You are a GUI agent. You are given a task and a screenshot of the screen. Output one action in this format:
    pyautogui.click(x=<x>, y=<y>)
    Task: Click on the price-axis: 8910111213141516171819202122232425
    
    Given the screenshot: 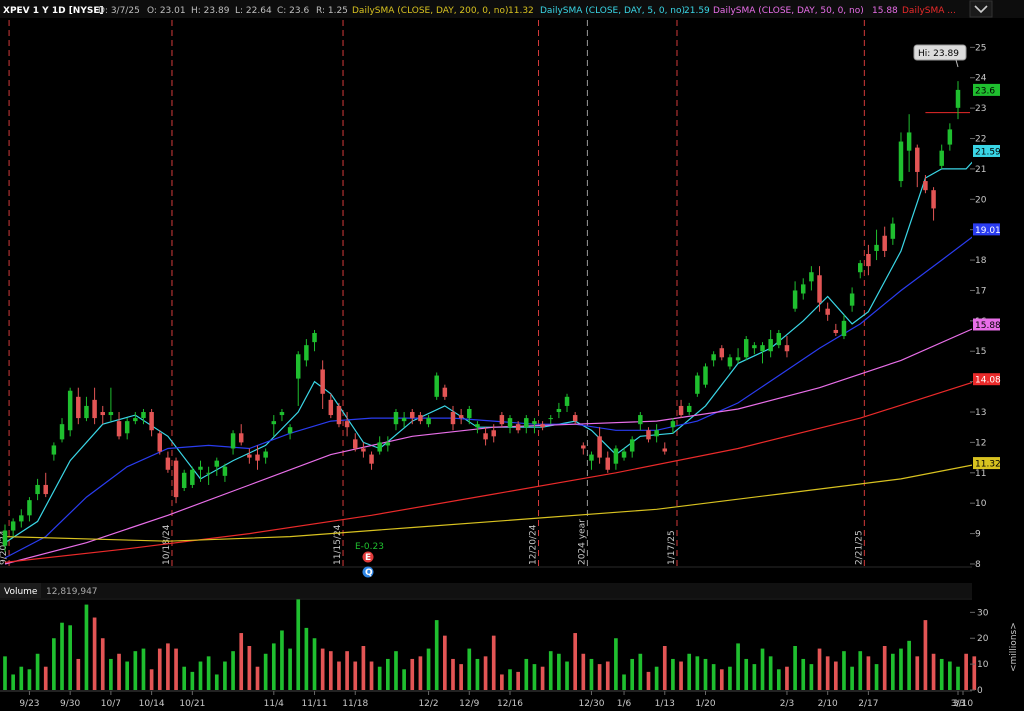 What is the action you would take?
    pyautogui.click(x=997, y=364)
    